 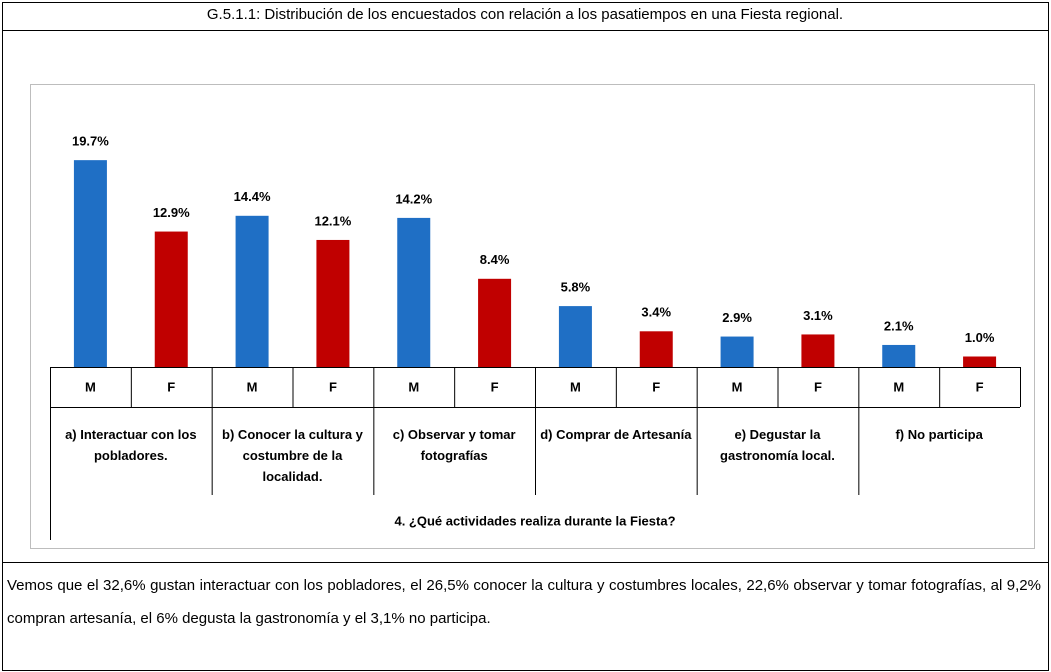 What do you see at coordinates (737, 317) in the screenshot?
I see `value-label: 2.9%` at bounding box center [737, 317].